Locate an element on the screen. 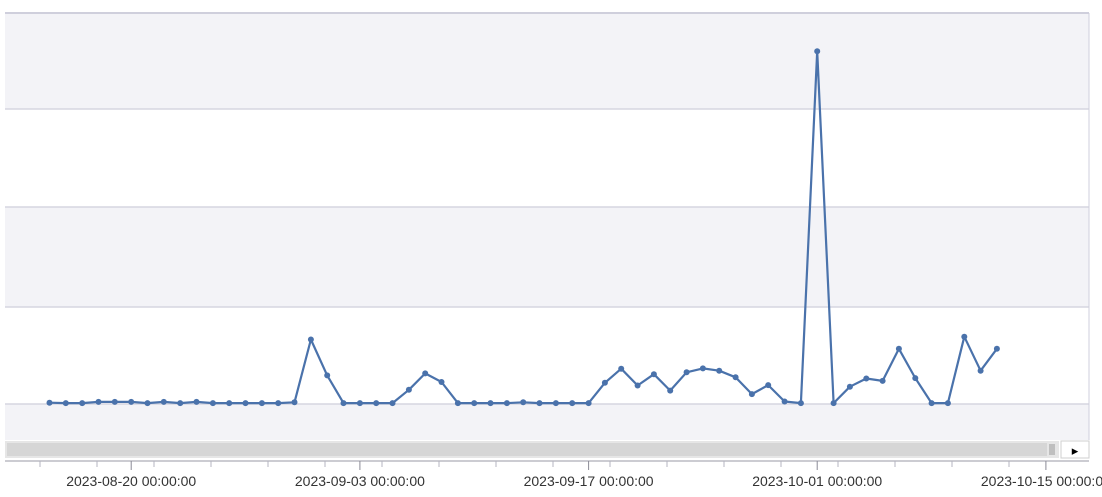 The width and height of the screenshot is (1102, 497). x-tick-label: 2023-09-17 00:00:00 is located at coordinates (589, 481).